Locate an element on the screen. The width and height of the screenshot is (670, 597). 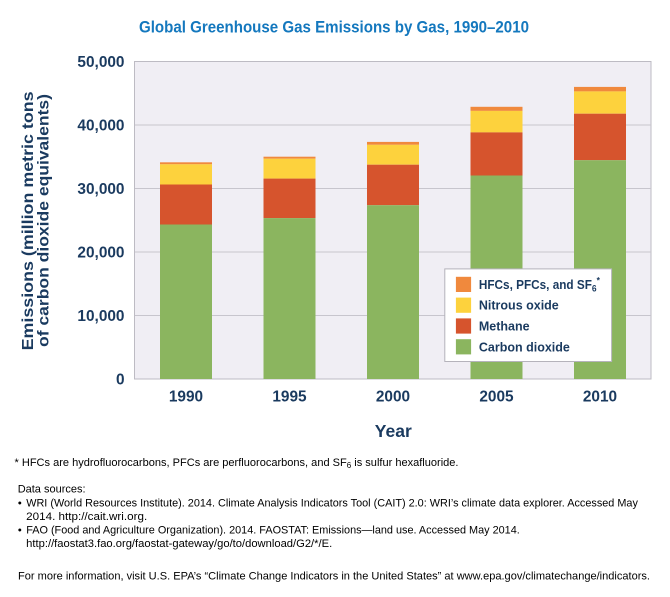
svg-text: Year is located at coordinates (393, 431).